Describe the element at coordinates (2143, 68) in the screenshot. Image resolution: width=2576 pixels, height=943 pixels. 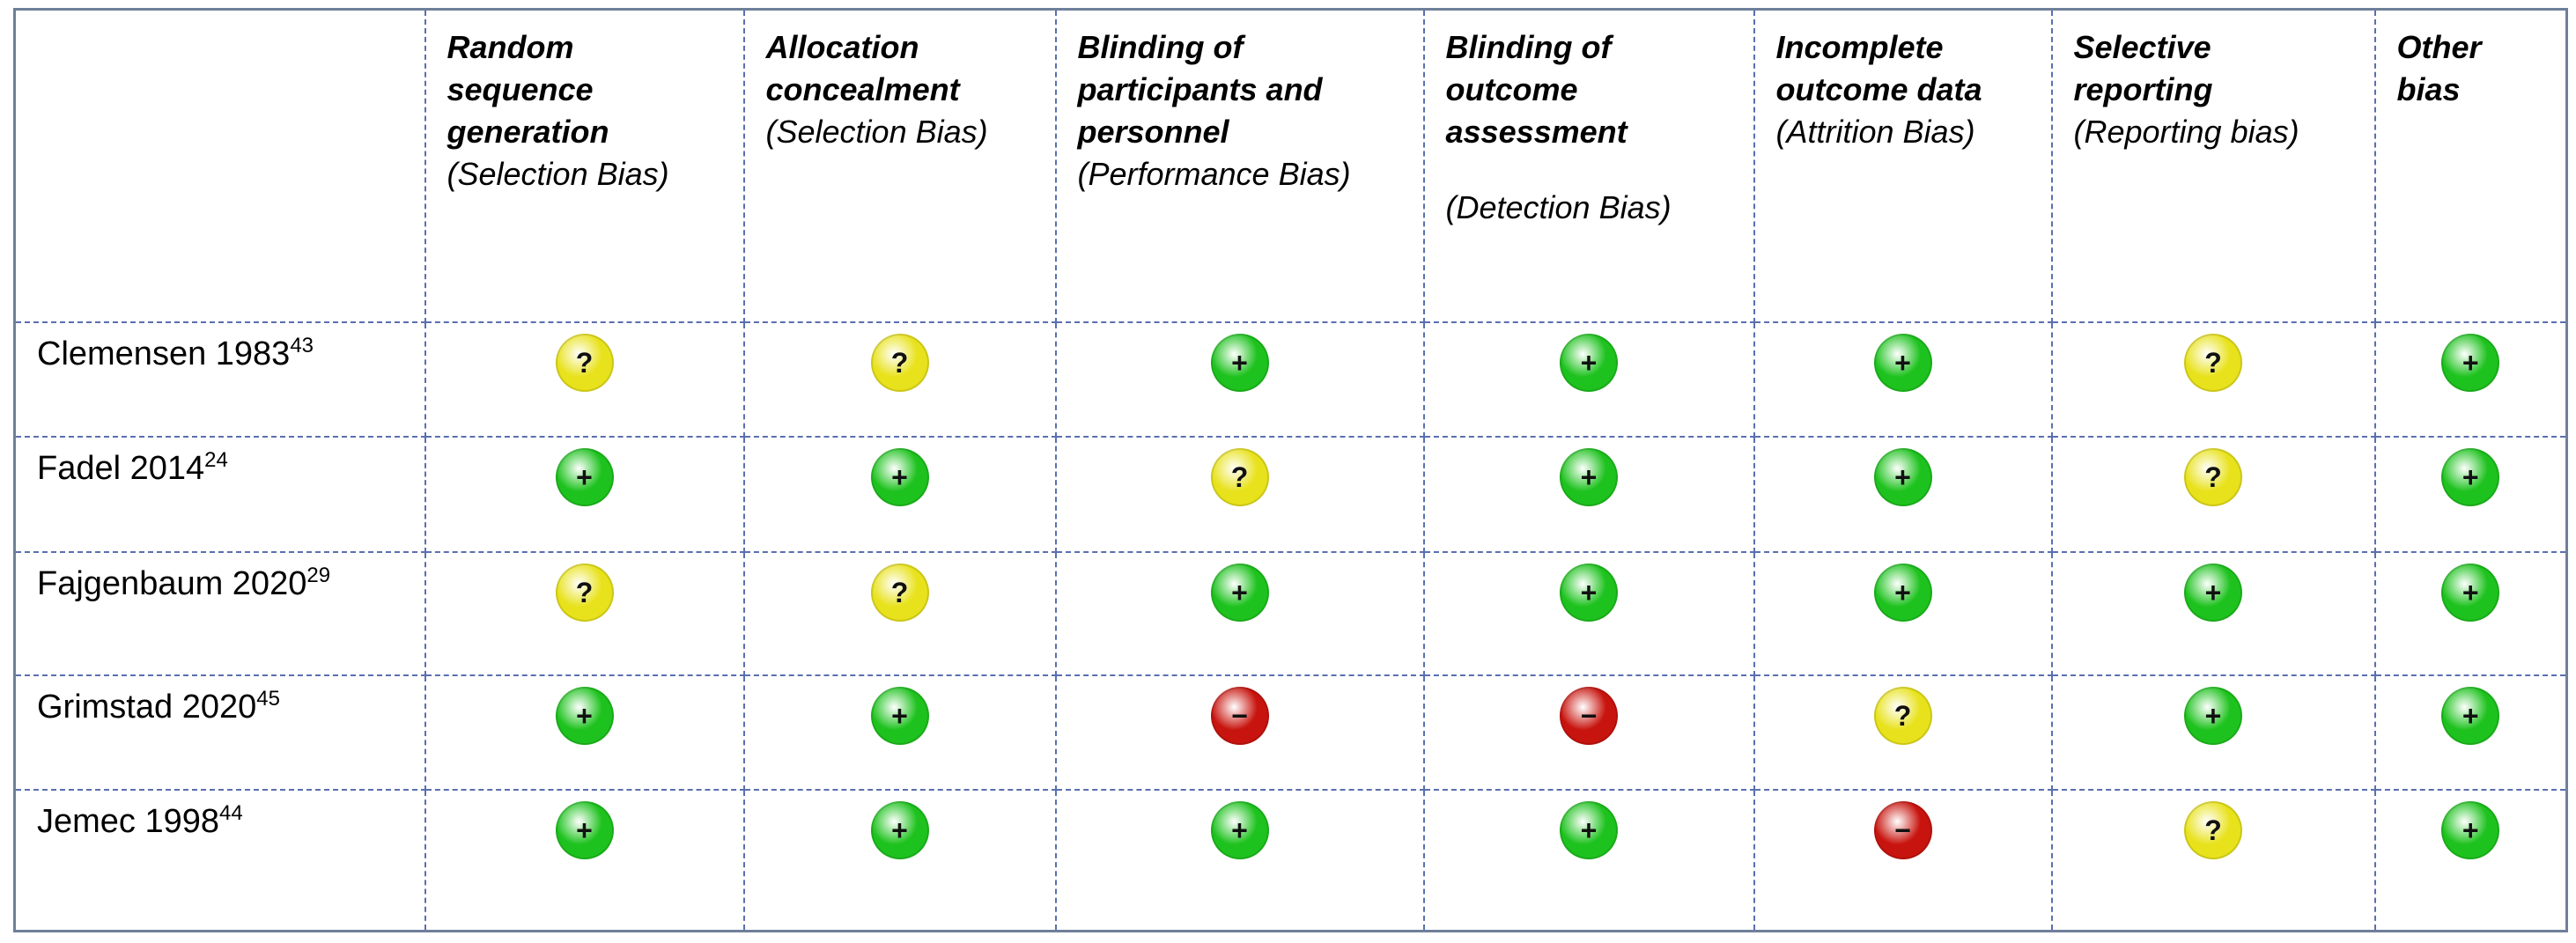
I see `column-title: Selective reporting` at that location.